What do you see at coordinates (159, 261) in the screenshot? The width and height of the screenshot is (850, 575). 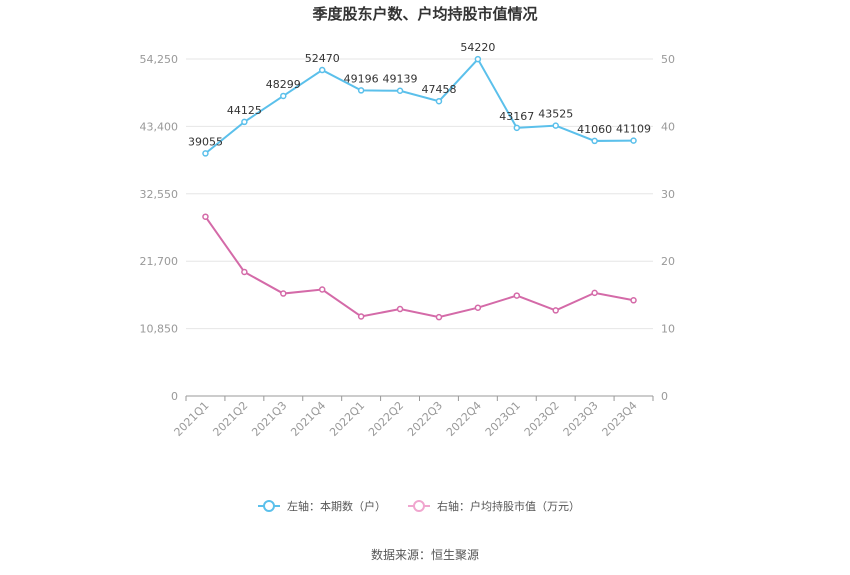 I see `left-tick-label: 21,700` at bounding box center [159, 261].